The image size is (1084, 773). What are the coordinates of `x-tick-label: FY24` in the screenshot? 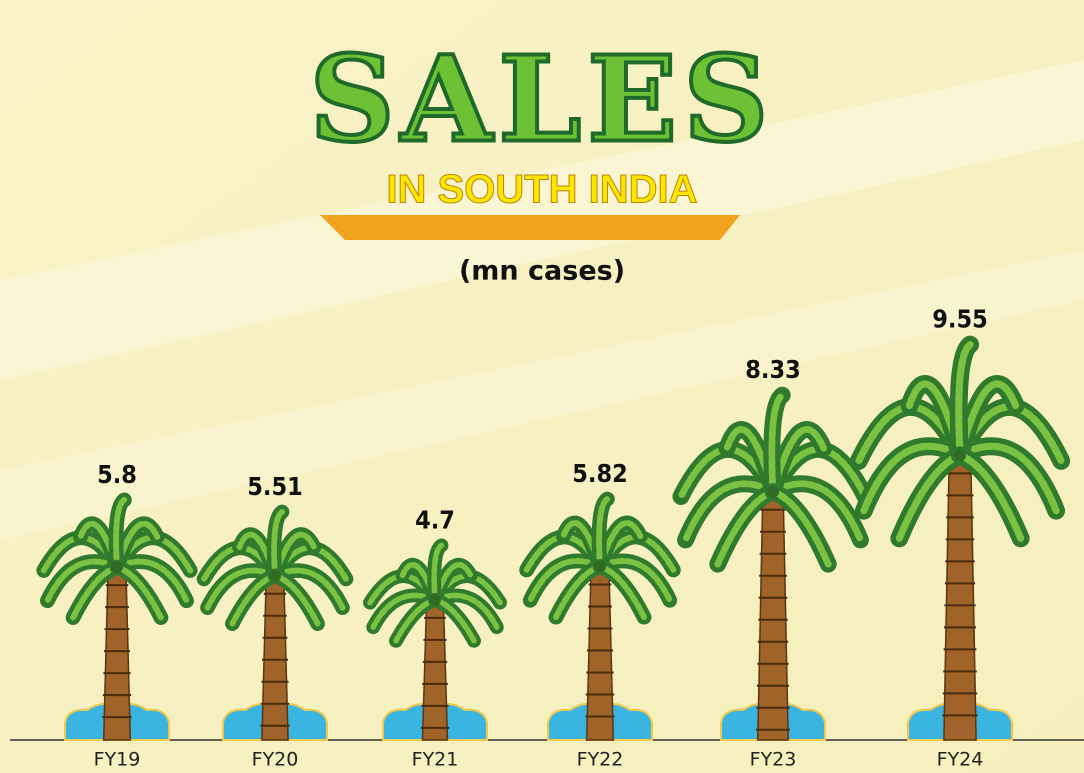 It's located at (960, 760).